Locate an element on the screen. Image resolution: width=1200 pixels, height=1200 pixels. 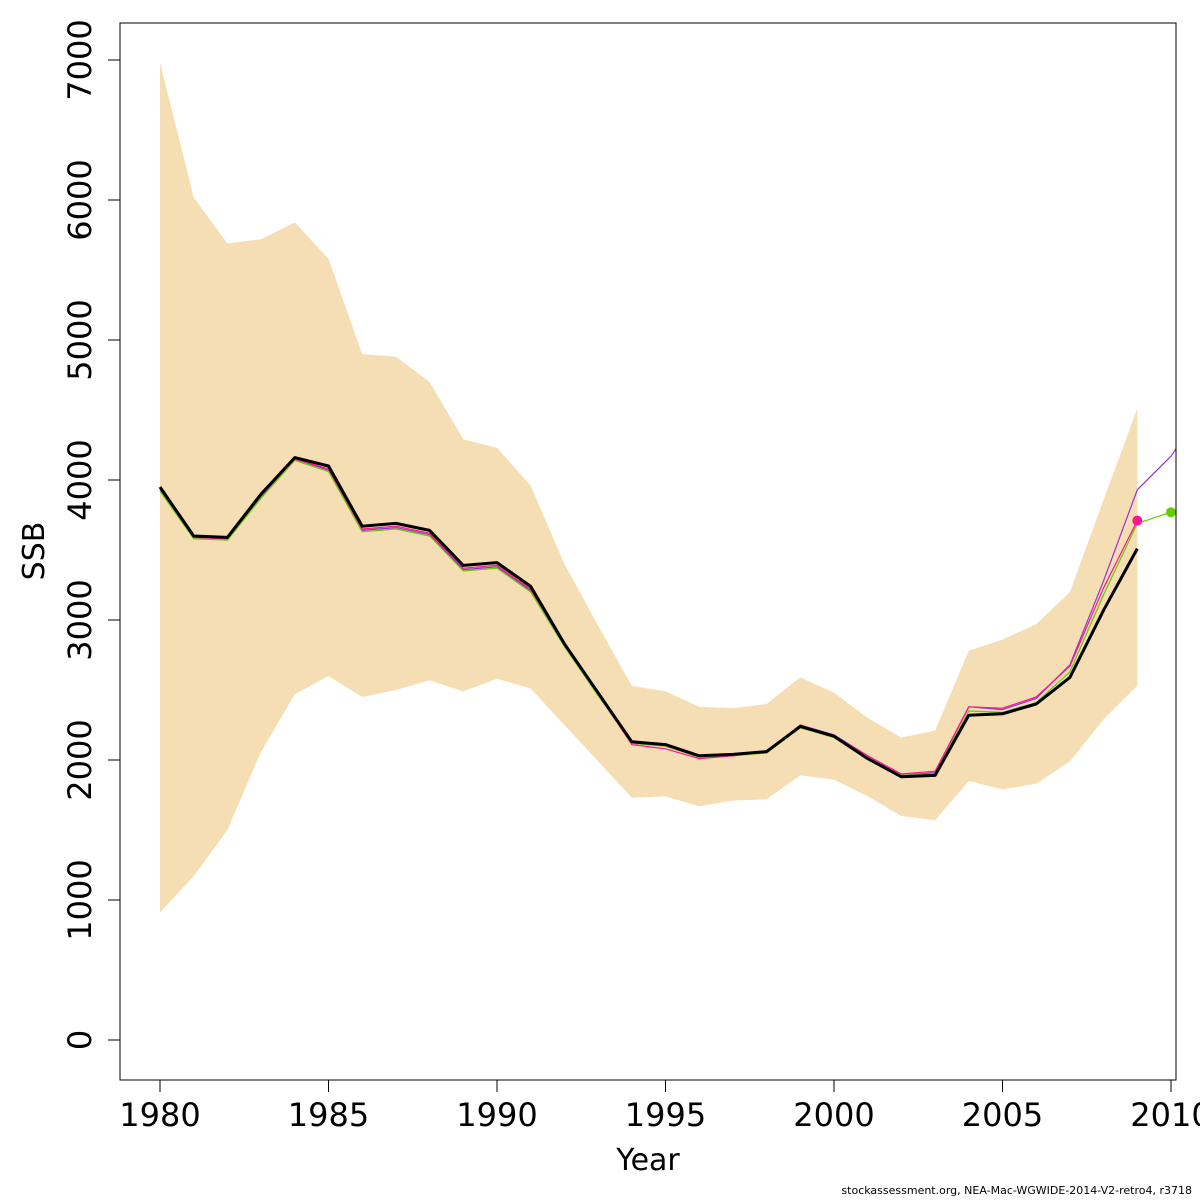
x-tick-label: 1980 is located at coordinates (159, 1115).